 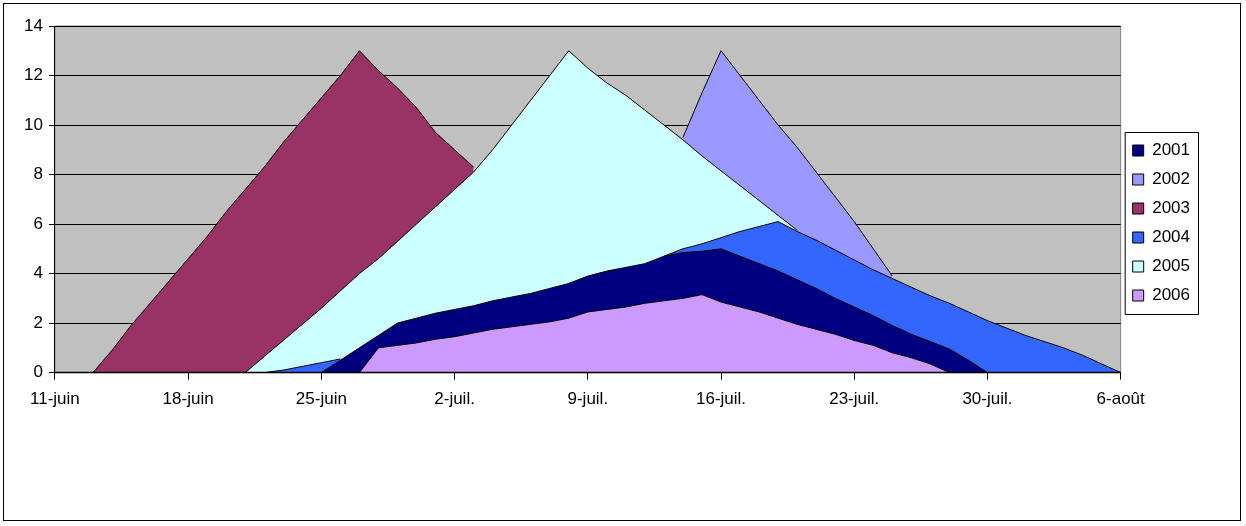 What do you see at coordinates (33, 124) in the screenshot?
I see `y-tick-label: 10` at bounding box center [33, 124].